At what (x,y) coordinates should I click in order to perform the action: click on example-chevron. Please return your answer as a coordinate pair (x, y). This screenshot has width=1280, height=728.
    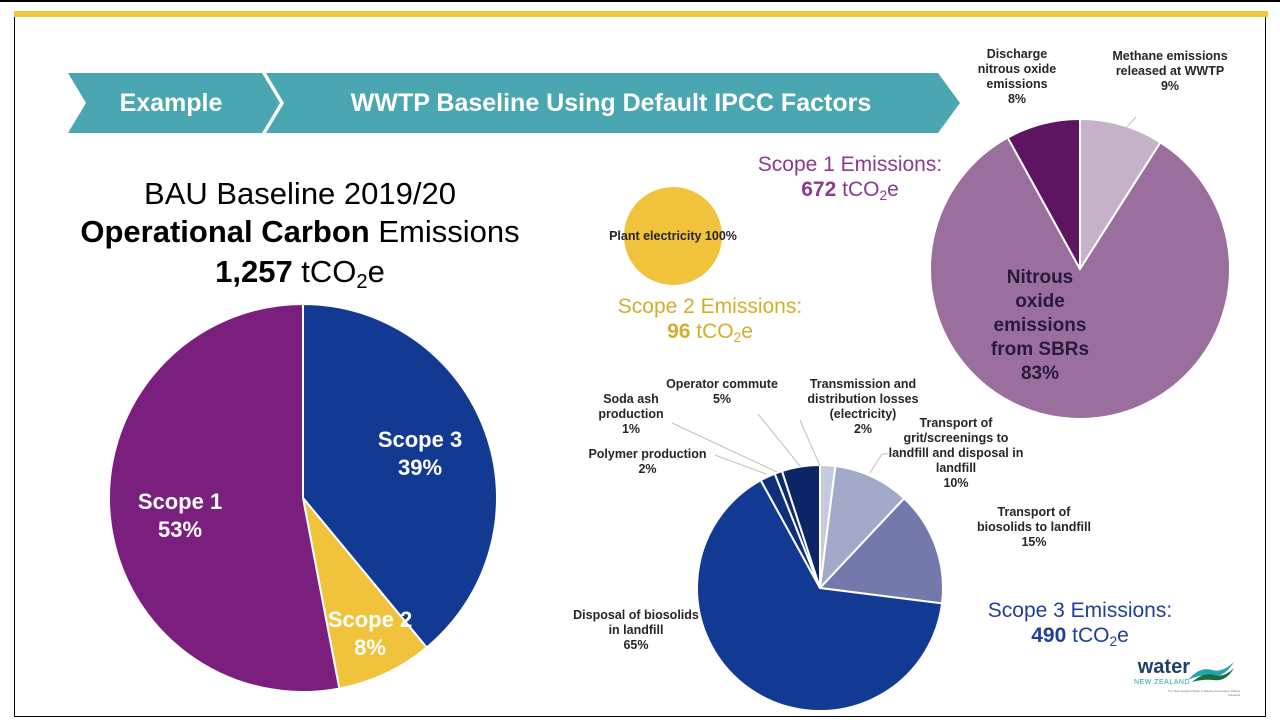
    Looking at the image, I should click on (174, 103).